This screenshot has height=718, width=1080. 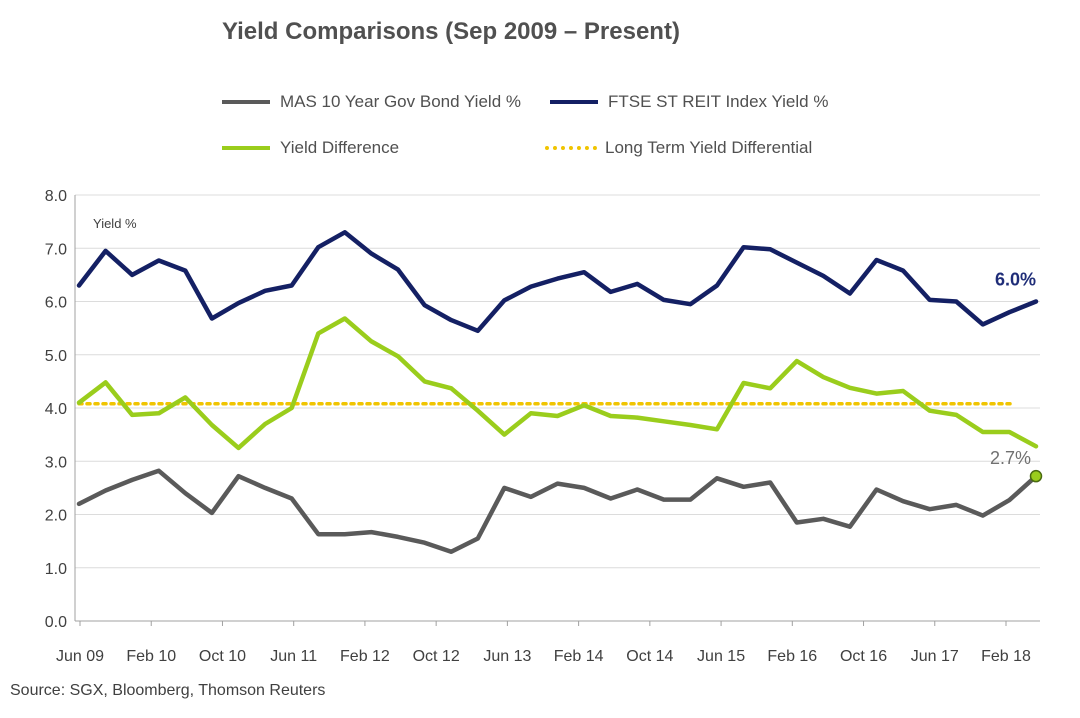 What do you see at coordinates (56, 409) in the screenshot?
I see `y-tick-label: 4.0` at bounding box center [56, 409].